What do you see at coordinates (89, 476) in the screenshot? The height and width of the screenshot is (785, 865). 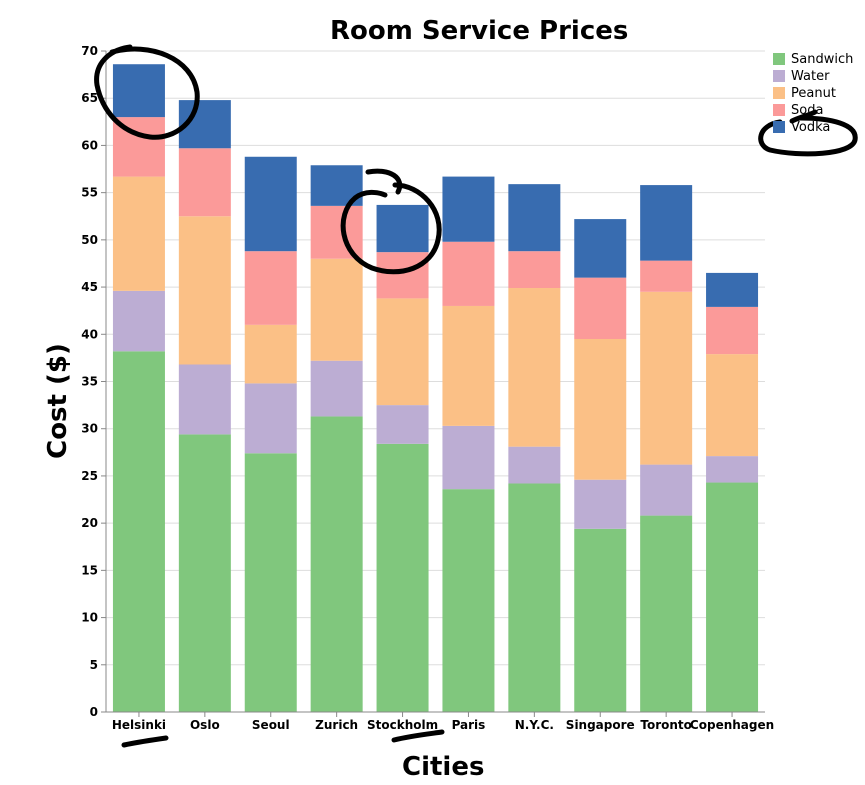 I see `y-tick-label: 25` at bounding box center [89, 476].